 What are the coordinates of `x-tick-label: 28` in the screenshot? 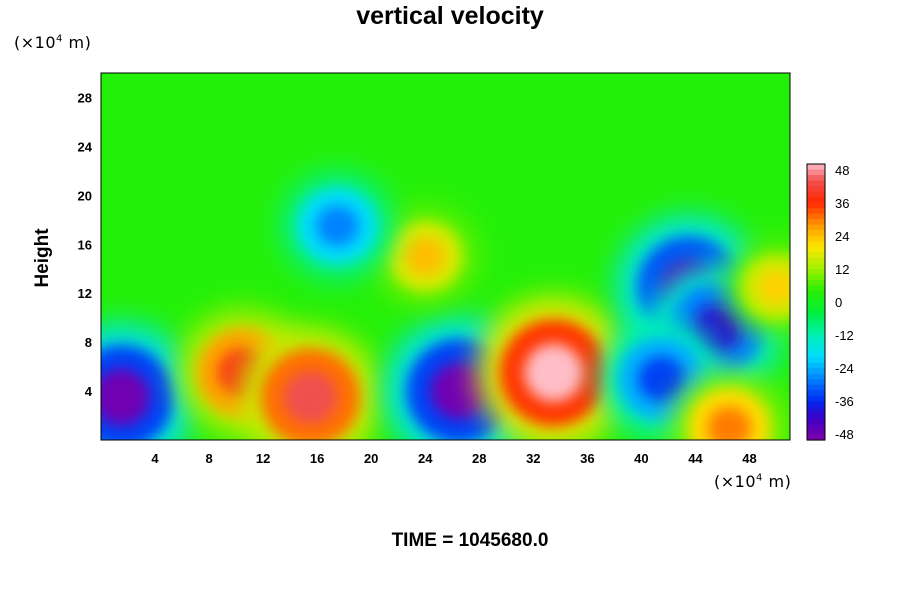 It's located at (479, 458).